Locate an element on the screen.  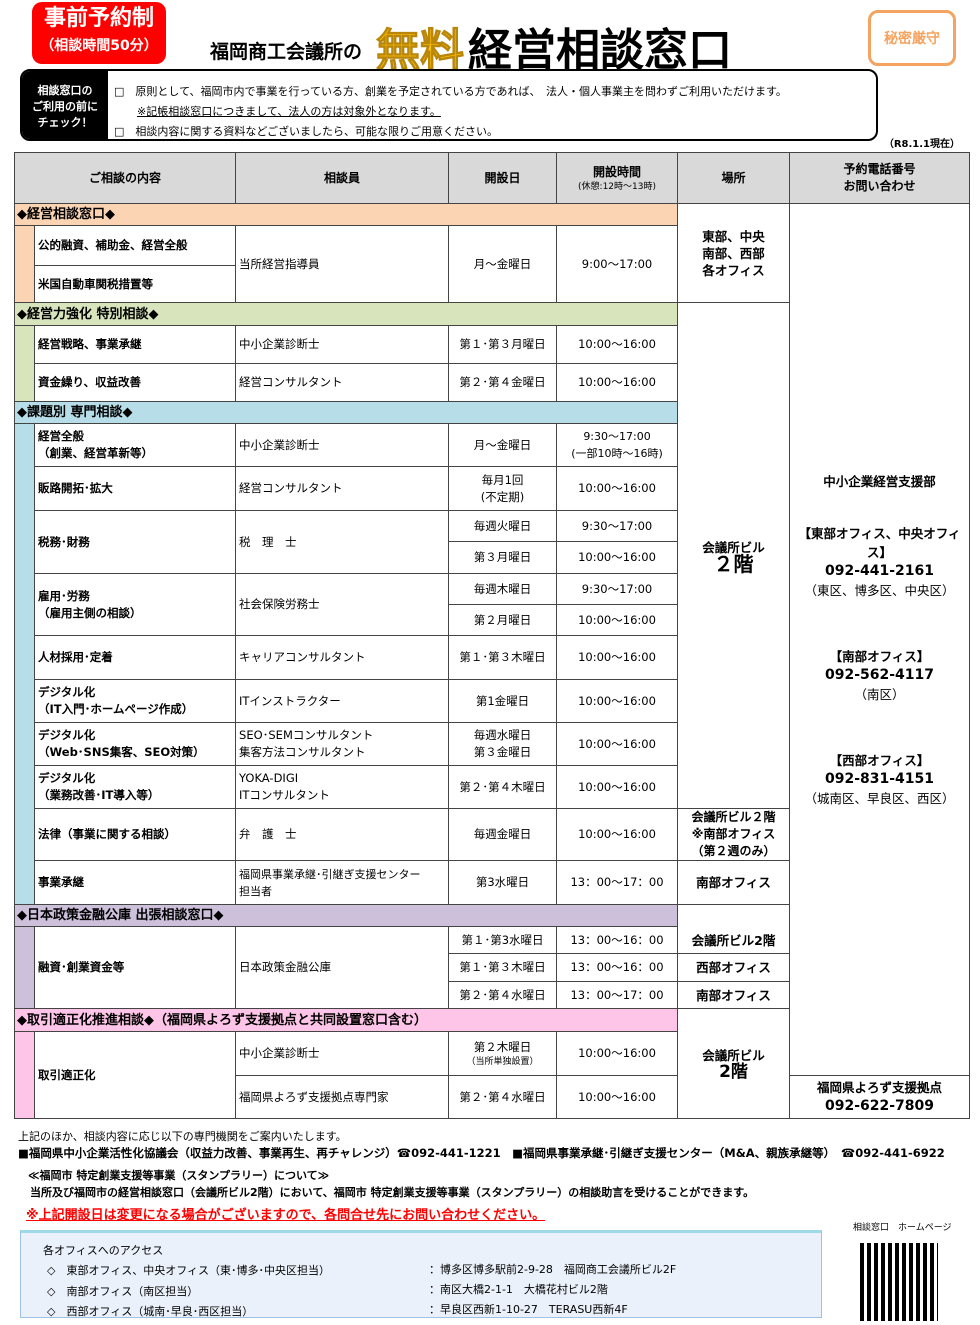
section-header: ◆課題別 専門相談◆ is located at coordinates (346, 412).